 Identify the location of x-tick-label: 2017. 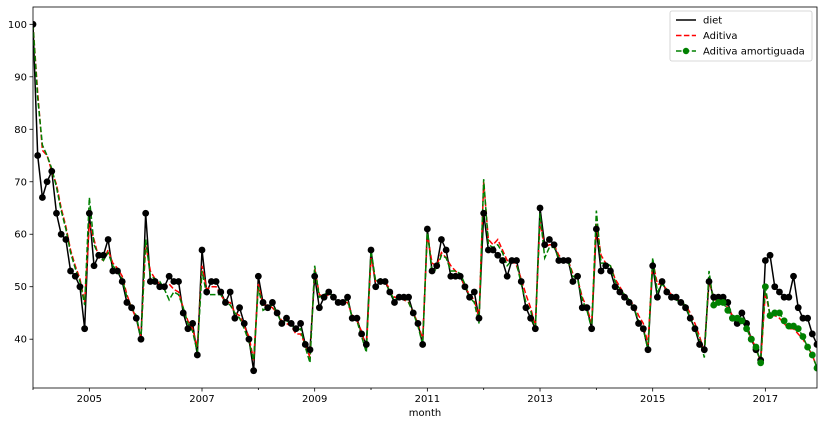
(765, 399).